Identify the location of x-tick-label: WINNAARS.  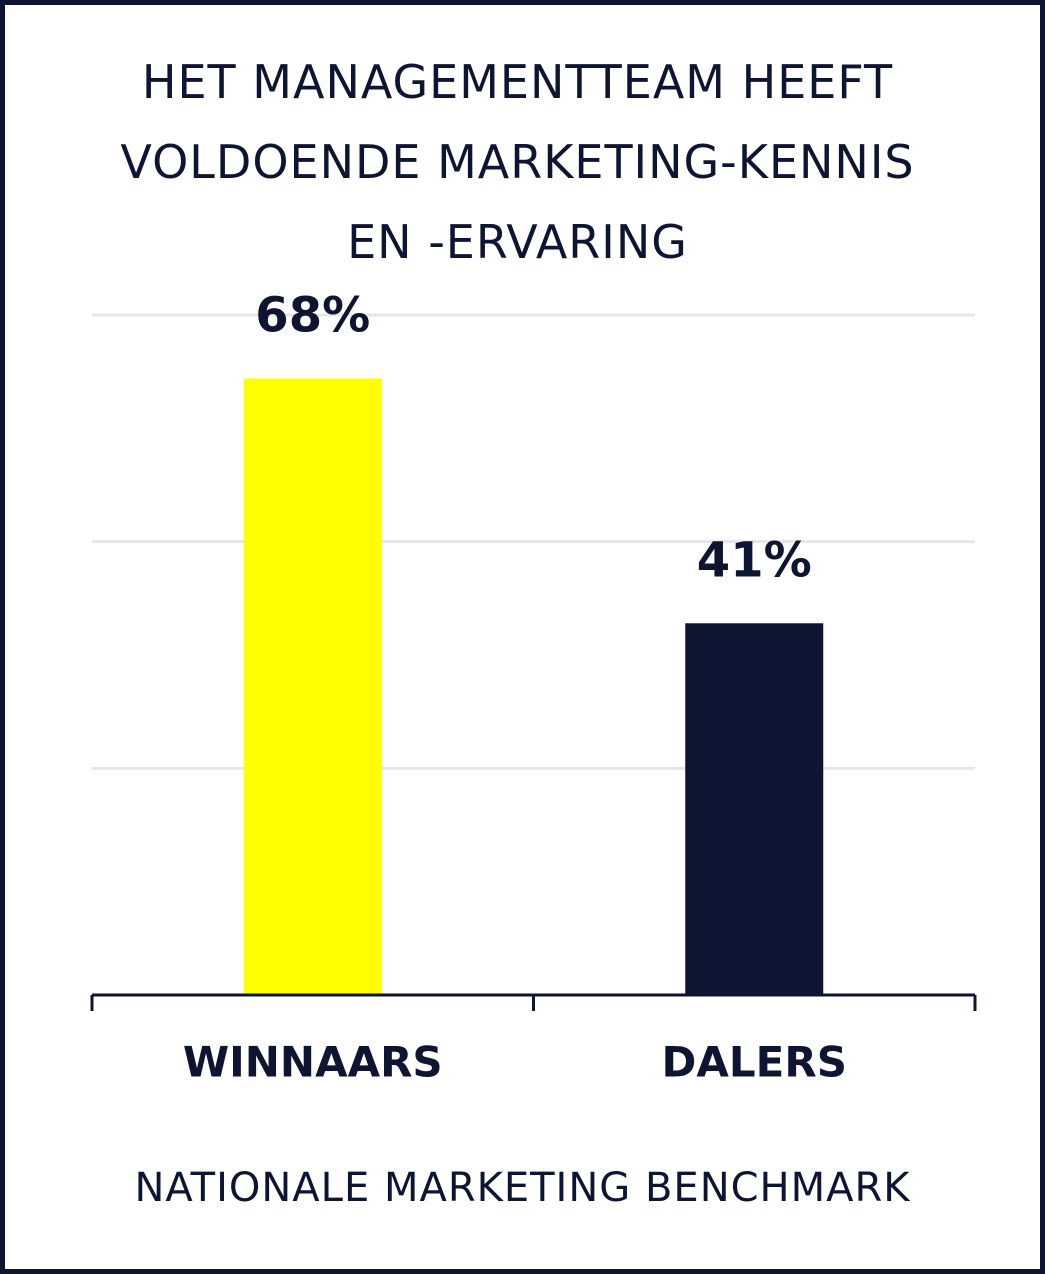
(313, 1062).